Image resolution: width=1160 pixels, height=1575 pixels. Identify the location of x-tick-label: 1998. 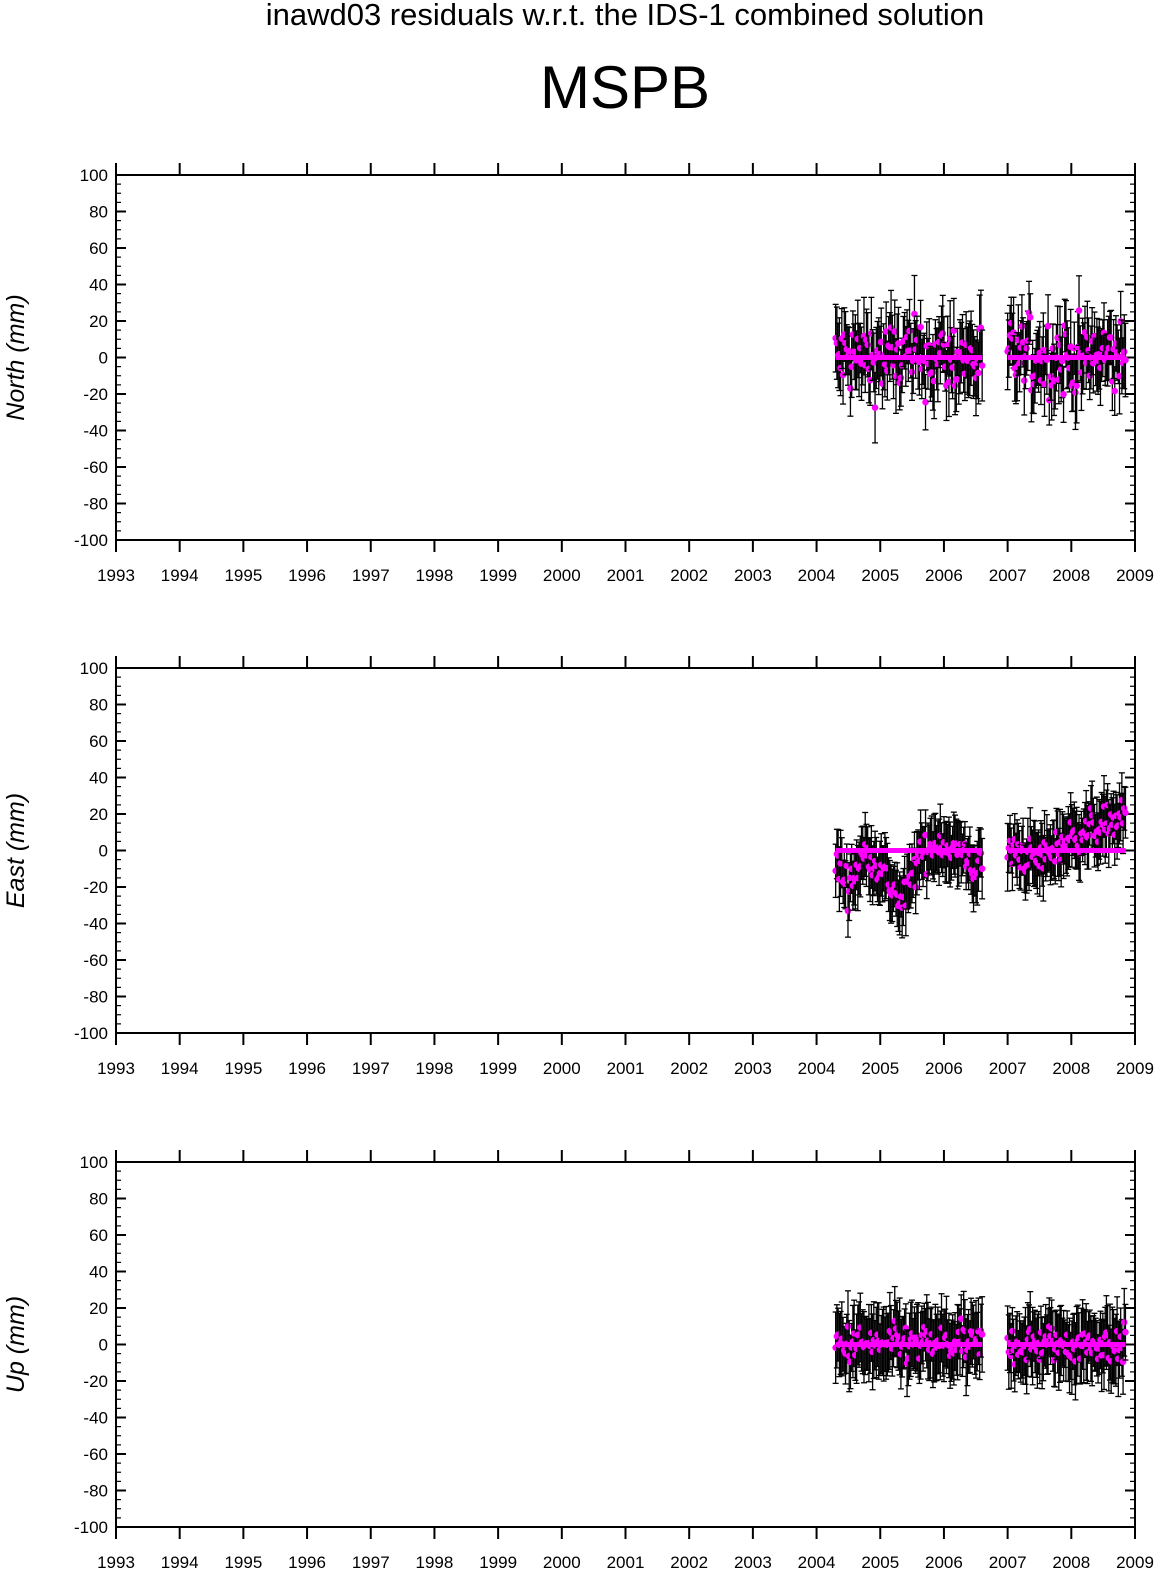
(435, 1068).